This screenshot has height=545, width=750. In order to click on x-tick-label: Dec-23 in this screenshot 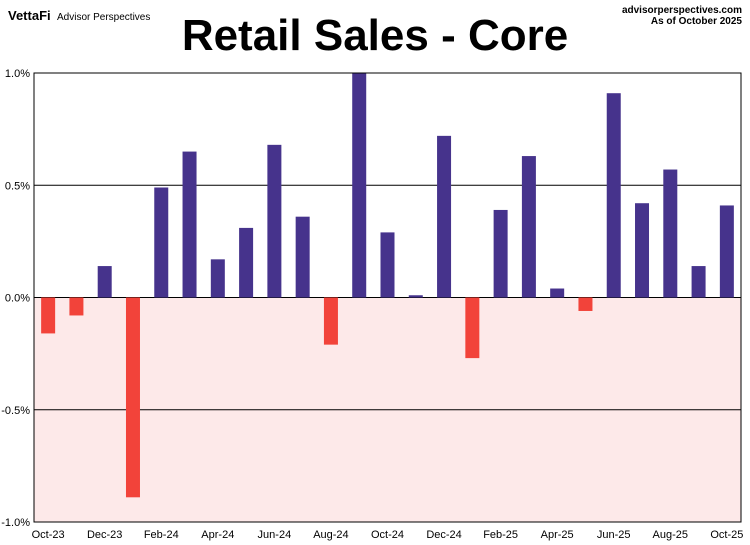, I will do `click(104, 535)`.